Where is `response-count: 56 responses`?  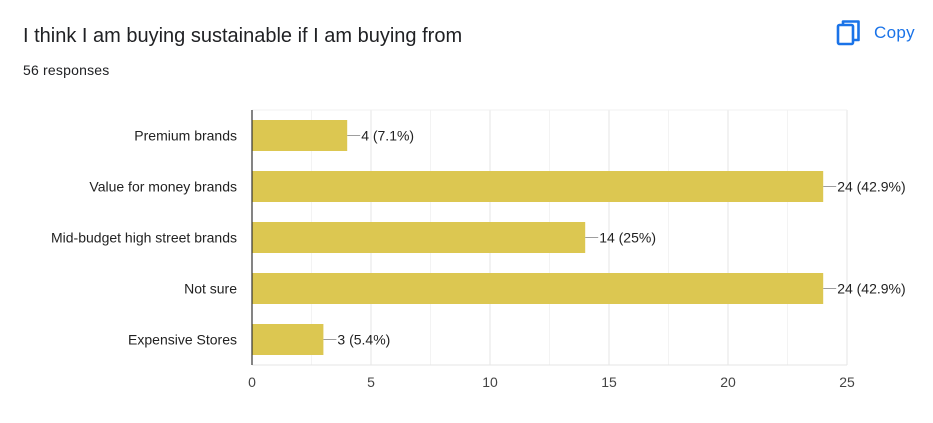
response-count: 56 responses is located at coordinates (66, 70).